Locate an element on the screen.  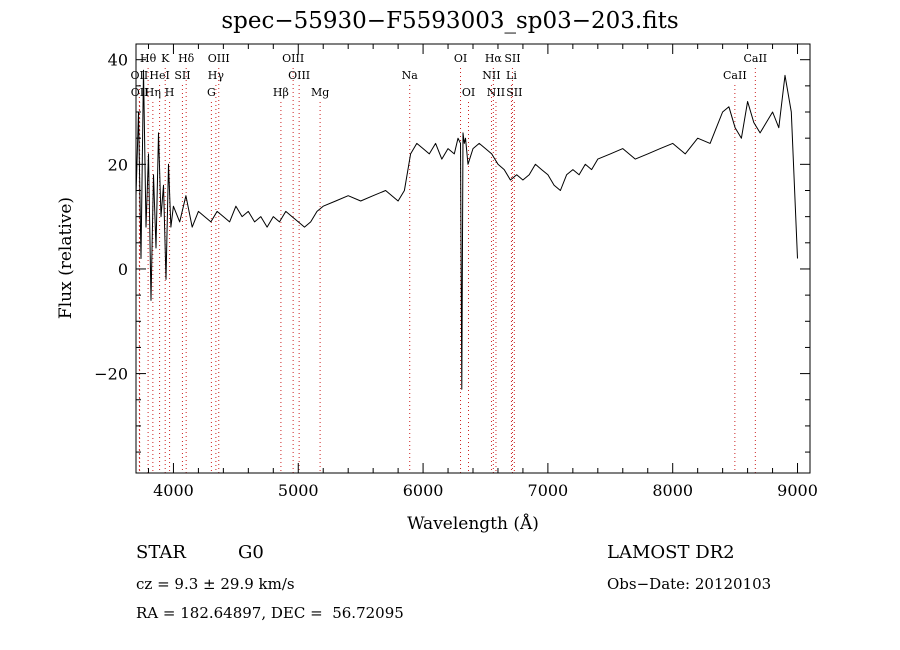
line-marker-label-3: OIII is located at coordinates (219, 58).